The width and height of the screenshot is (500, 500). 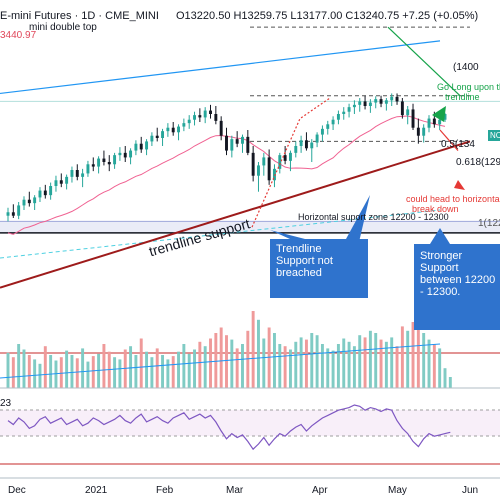 I want to click on go-long-note: Go Long upon the trendline, so click(x=468, y=92).